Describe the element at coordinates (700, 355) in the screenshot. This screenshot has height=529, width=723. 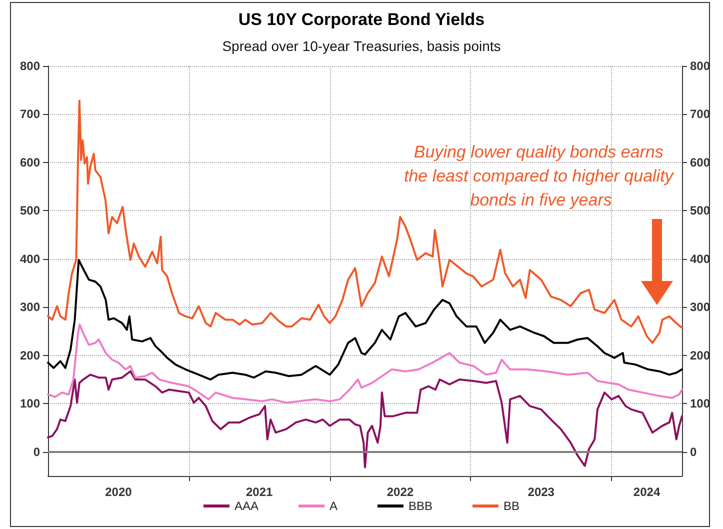
I see `y2-tick-label: 200` at that location.